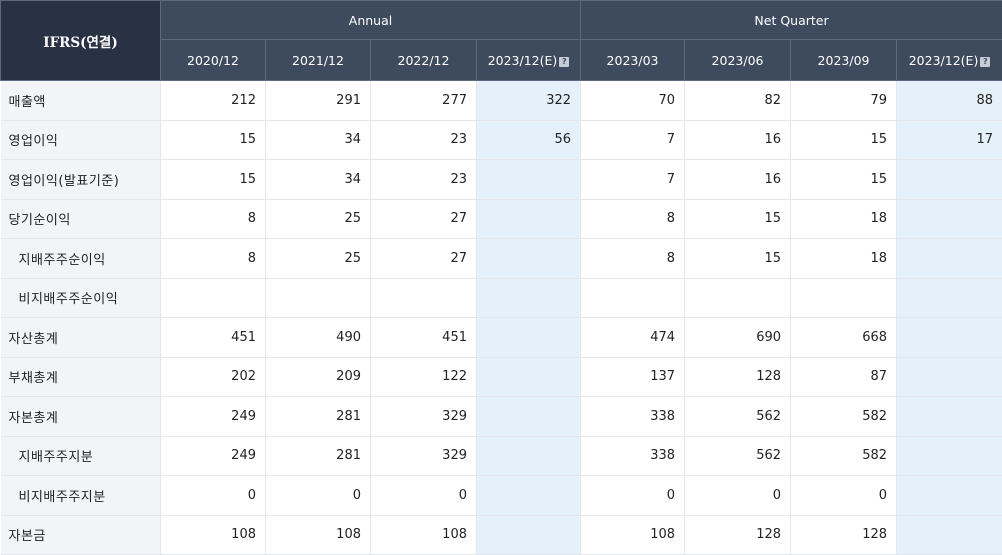 The height and width of the screenshot is (555, 1002). What do you see at coordinates (529, 101) in the screenshot?
I see `table-cell: 322` at bounding box center [529, 101].